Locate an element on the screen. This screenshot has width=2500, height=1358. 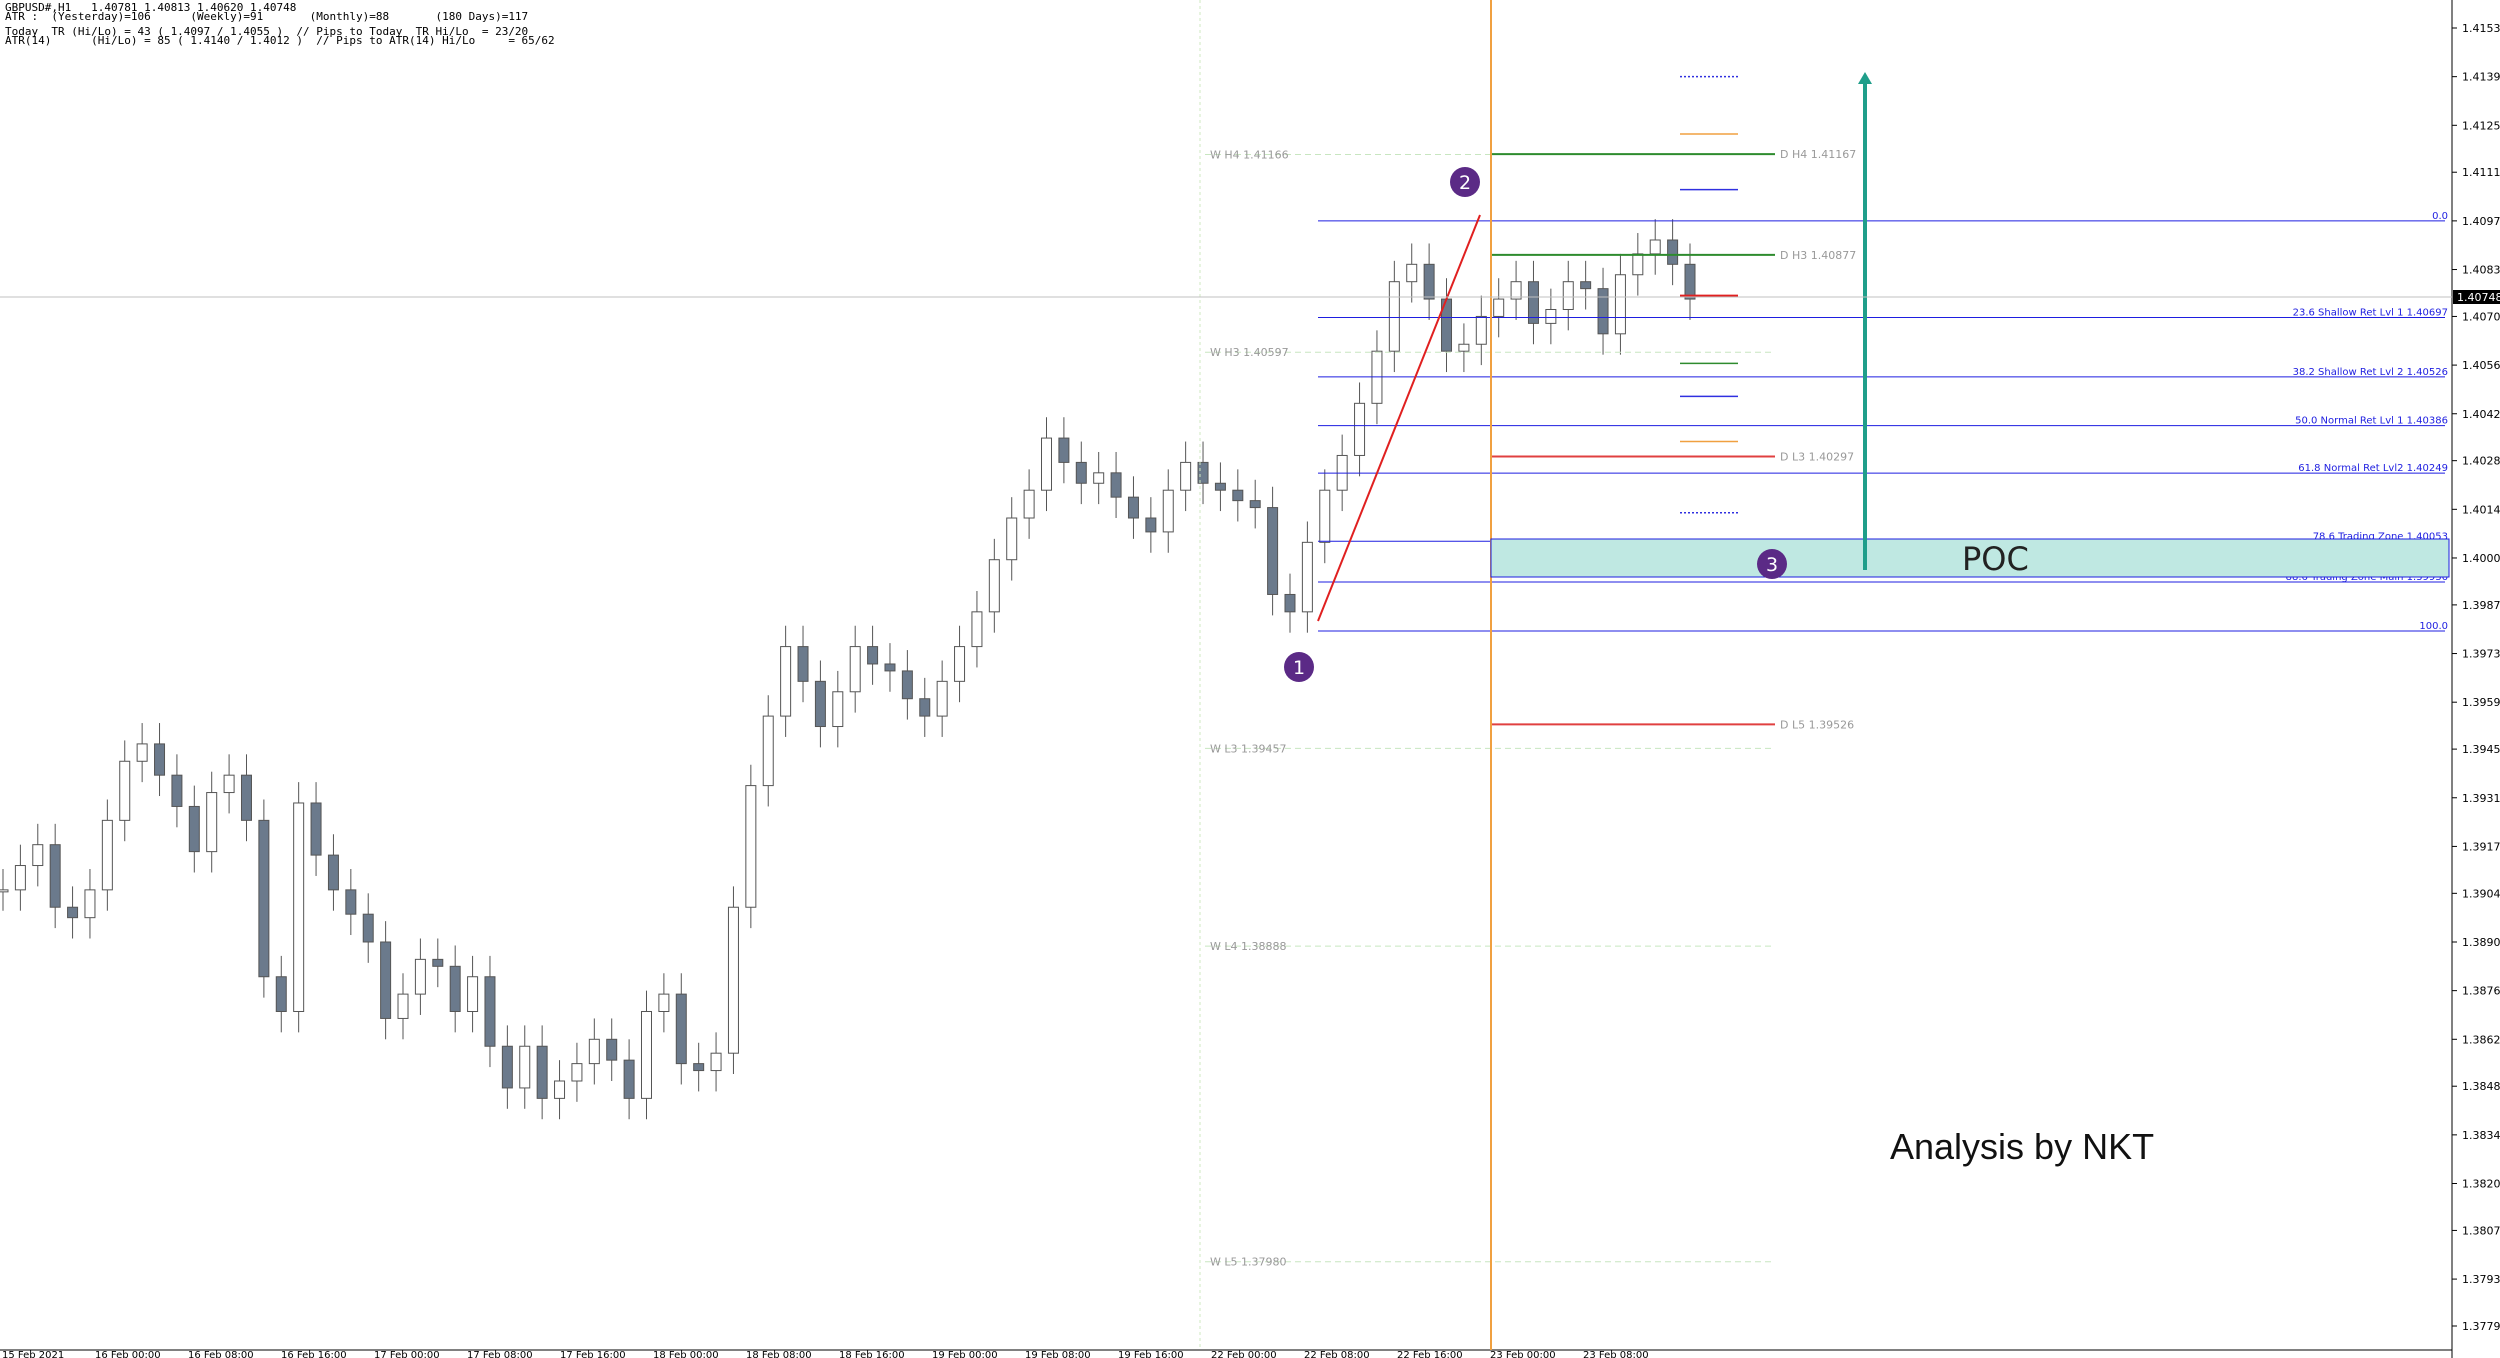
daily-pivot-label: D L5 1.39526 is located at coordinates (1817, 724).